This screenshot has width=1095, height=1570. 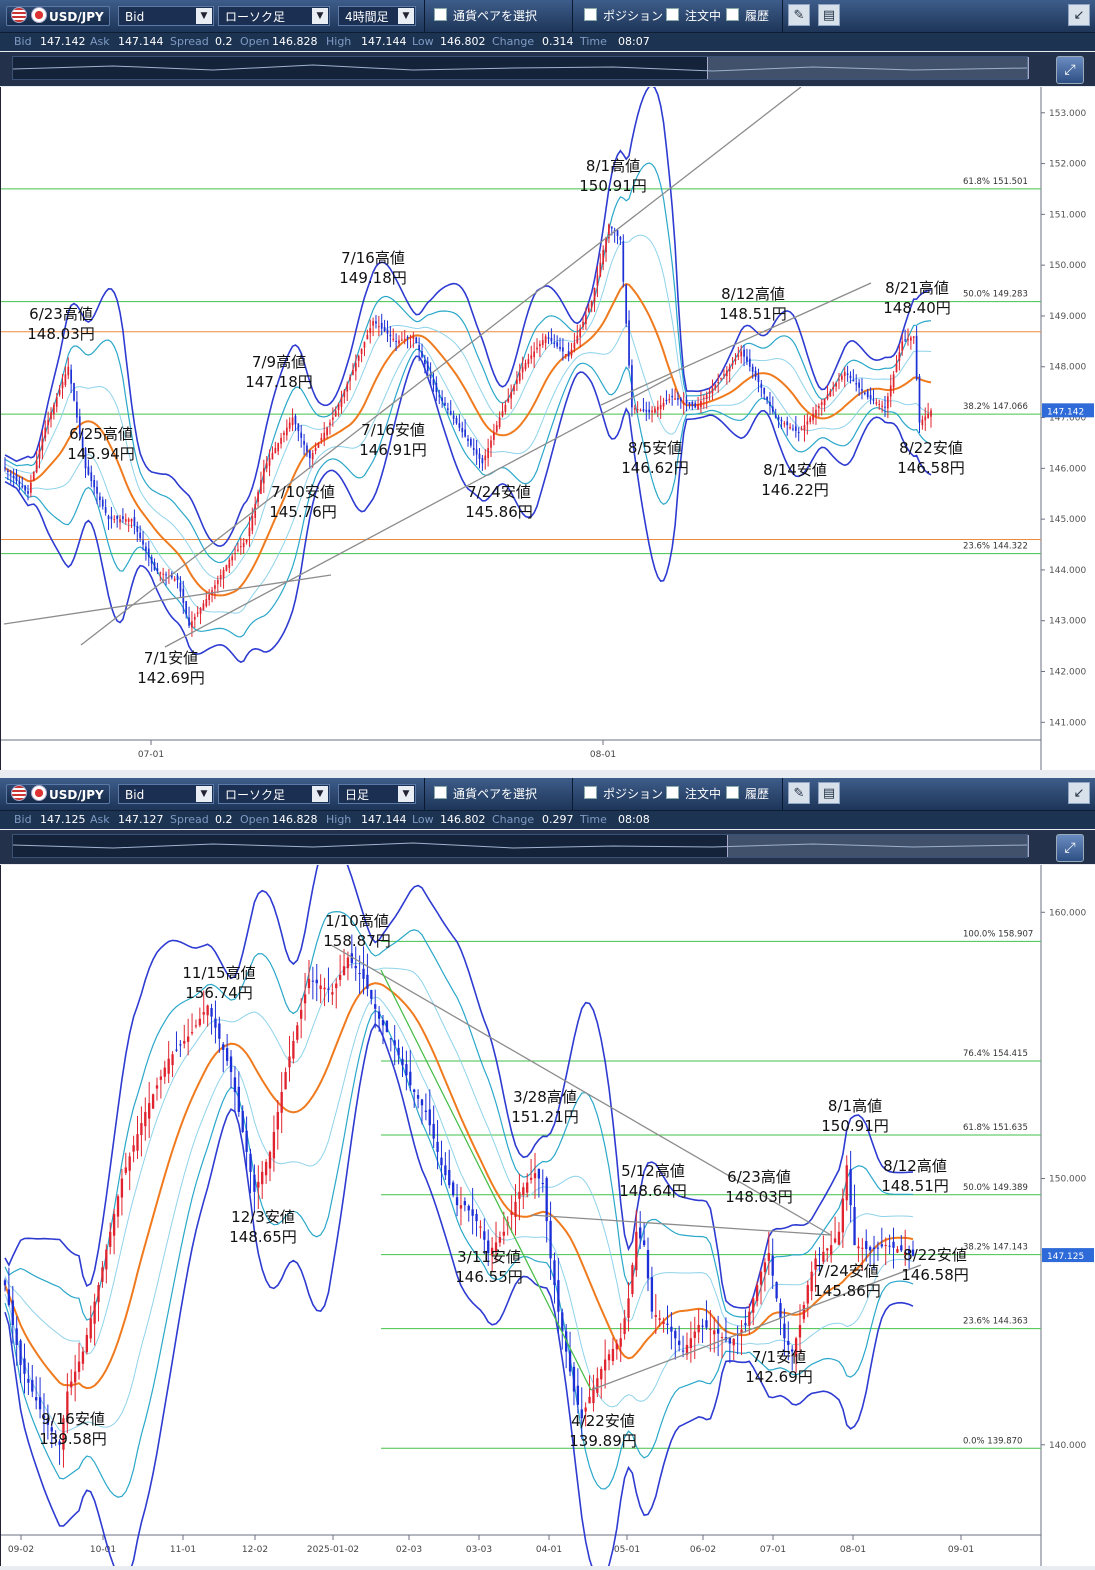 I want to click on timeframe-label: 日足, so click(x=357, y=795).